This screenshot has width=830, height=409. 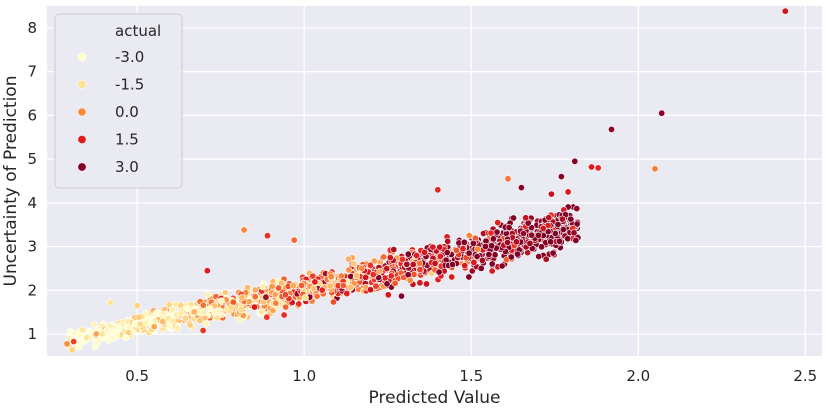 I want to click on legend-box, so click(x=118, y=101).